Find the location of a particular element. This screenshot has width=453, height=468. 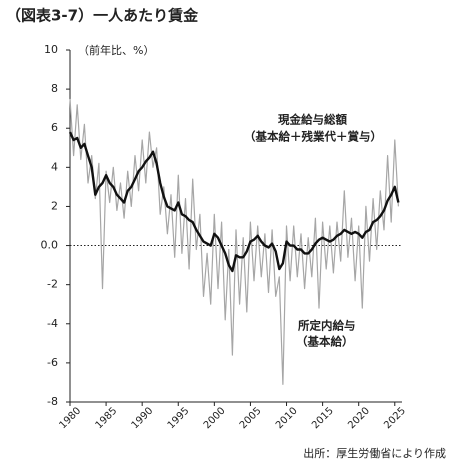

y-tick-label: 0.0 is located at coordinates (50, 245).